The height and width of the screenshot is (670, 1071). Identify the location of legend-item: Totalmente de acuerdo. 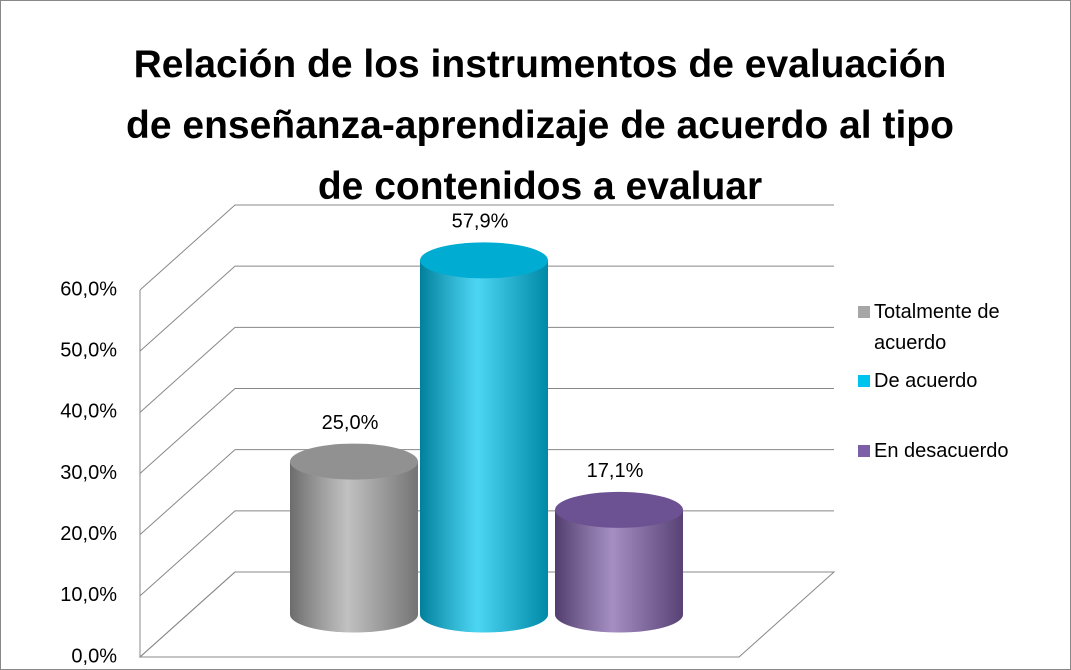
(948, 328).